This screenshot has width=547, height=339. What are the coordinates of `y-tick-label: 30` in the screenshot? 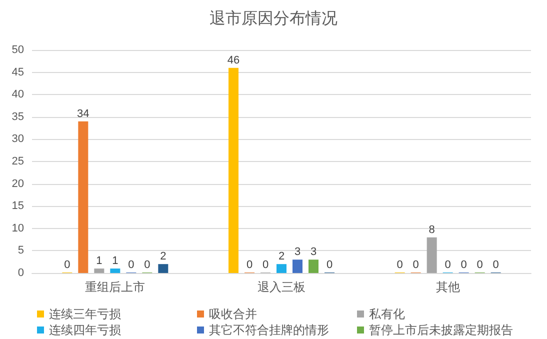 It's located at (18, 139).